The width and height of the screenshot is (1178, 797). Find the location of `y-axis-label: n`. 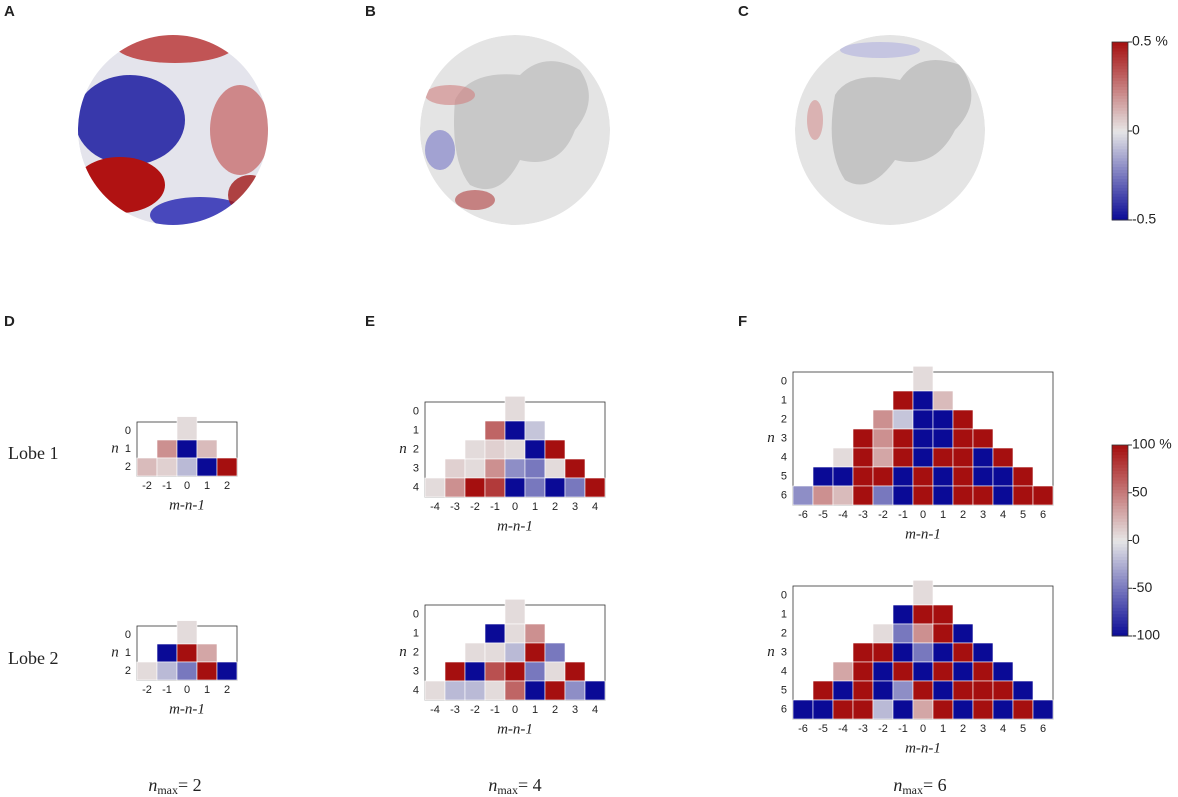

y-axis-label: n is located at coordinates (403, 449).